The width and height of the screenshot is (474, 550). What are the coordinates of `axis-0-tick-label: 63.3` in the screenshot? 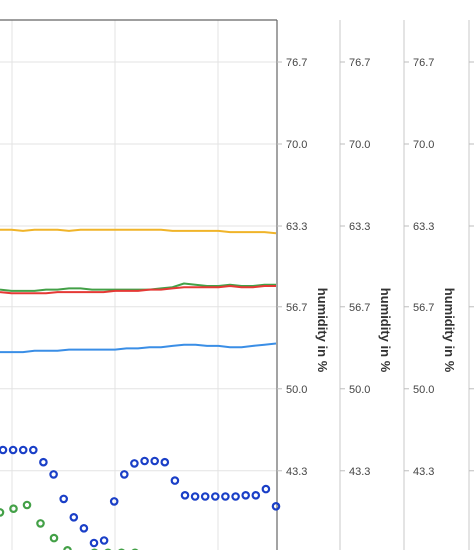 It's located at (296, 227).